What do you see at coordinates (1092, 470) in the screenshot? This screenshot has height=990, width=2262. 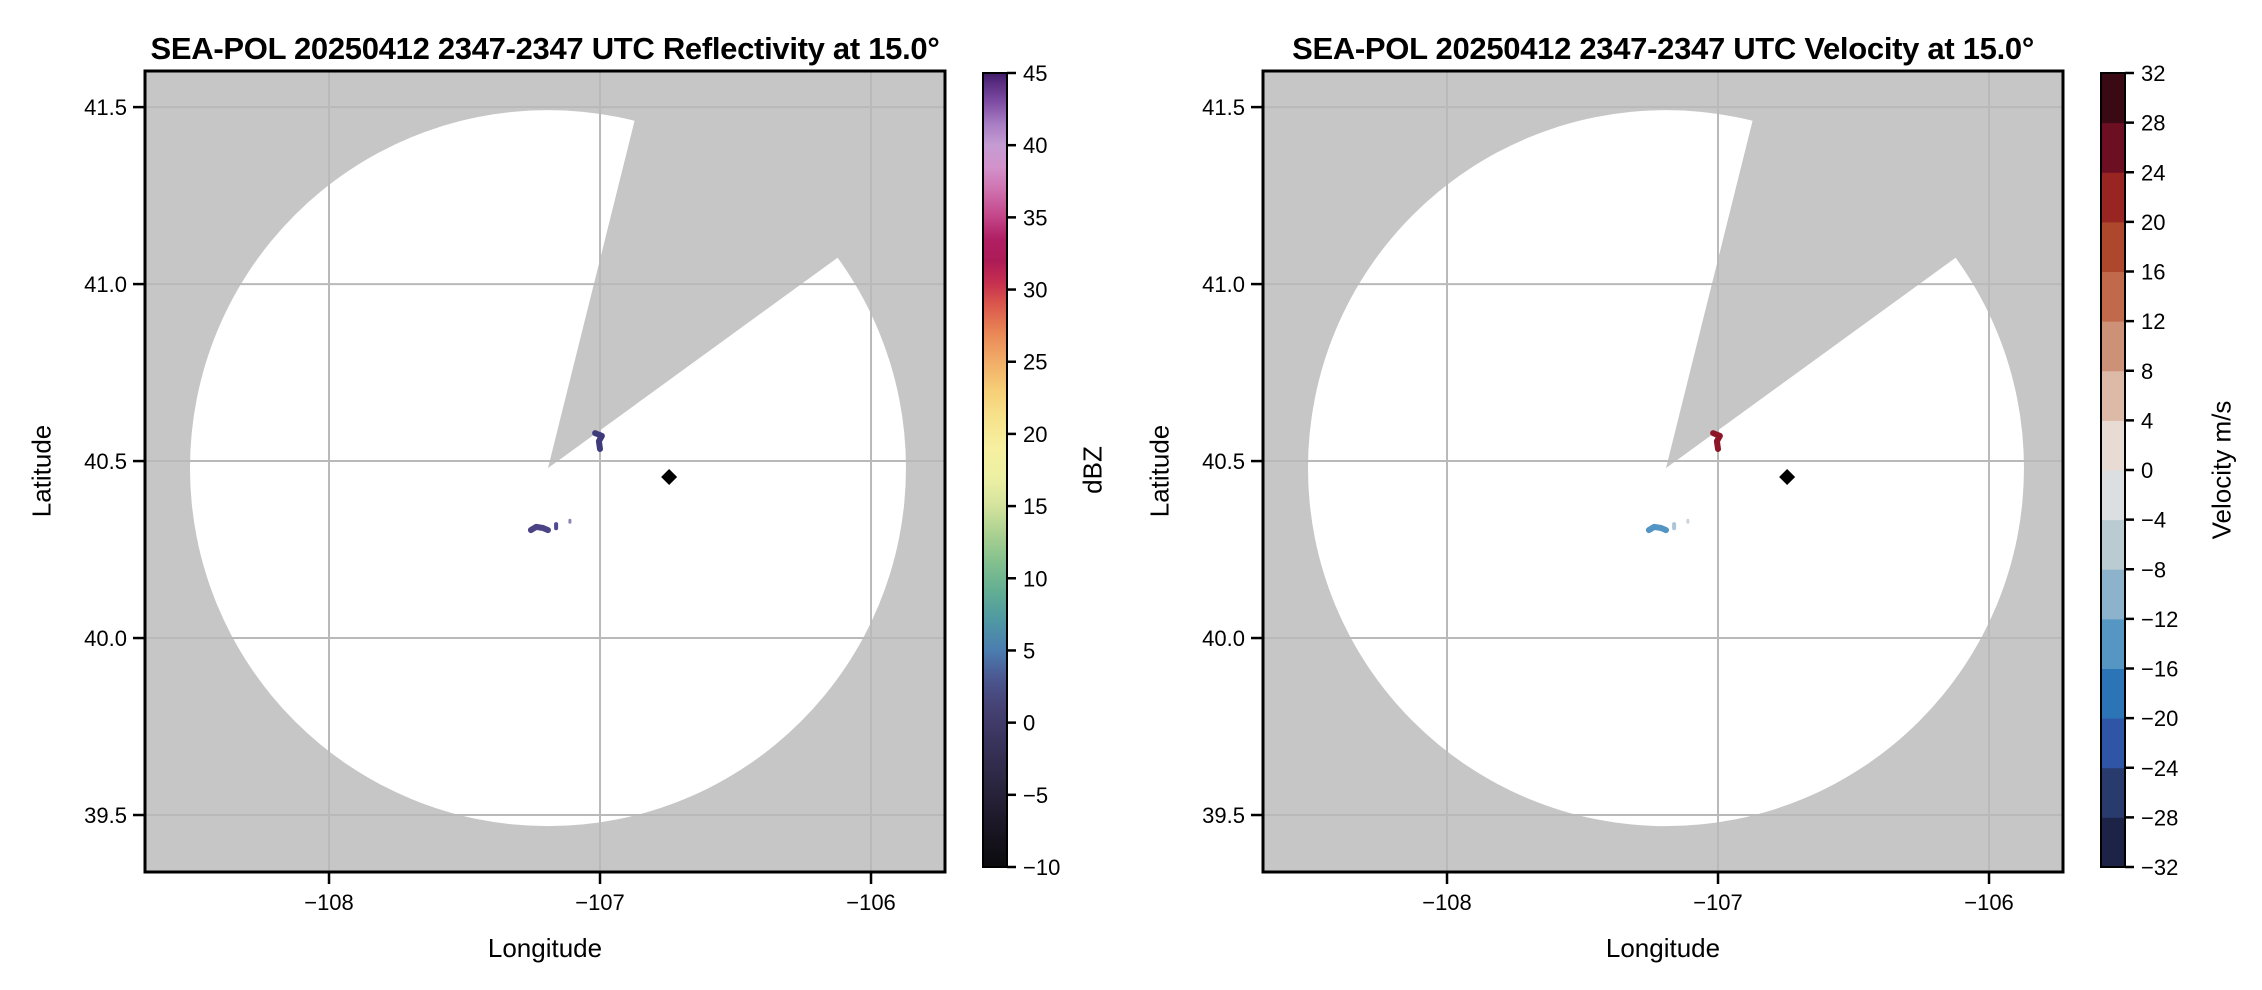 I see `reflectivity-colorbar-label: dBZ` at bounding box center [1092, 470].